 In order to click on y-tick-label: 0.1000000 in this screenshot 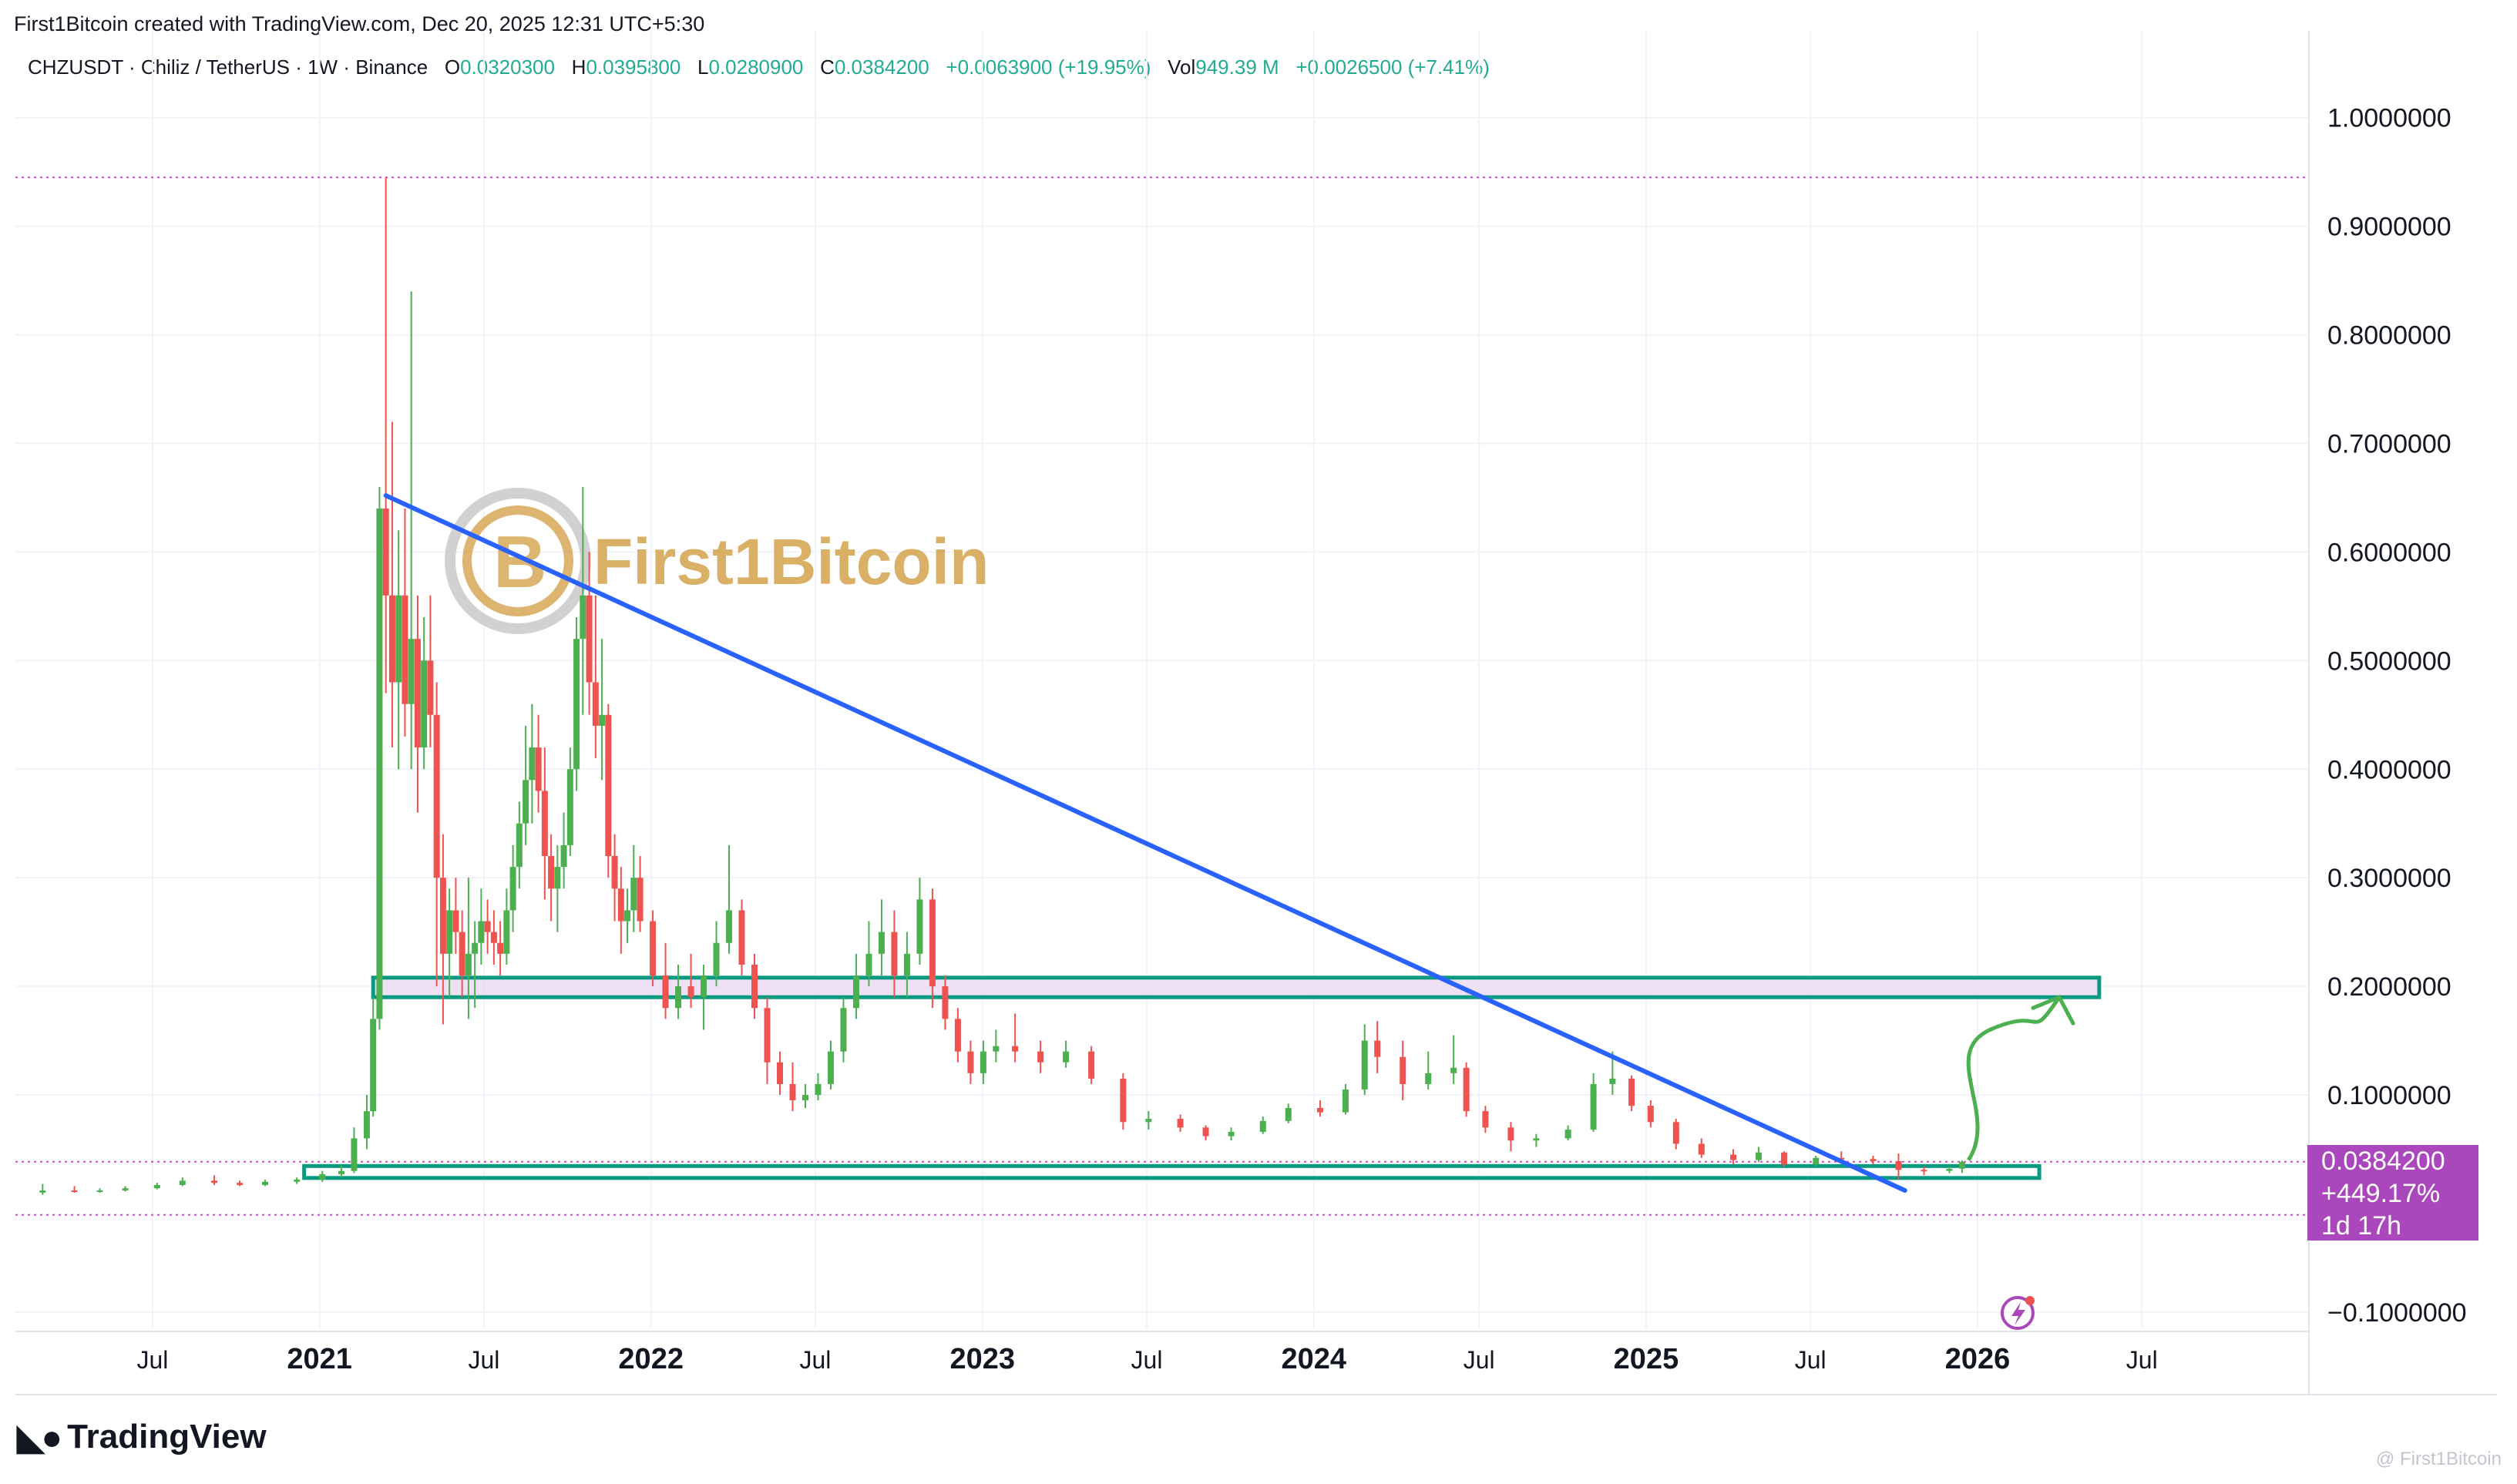, I will do `click(2389, 1095)`.